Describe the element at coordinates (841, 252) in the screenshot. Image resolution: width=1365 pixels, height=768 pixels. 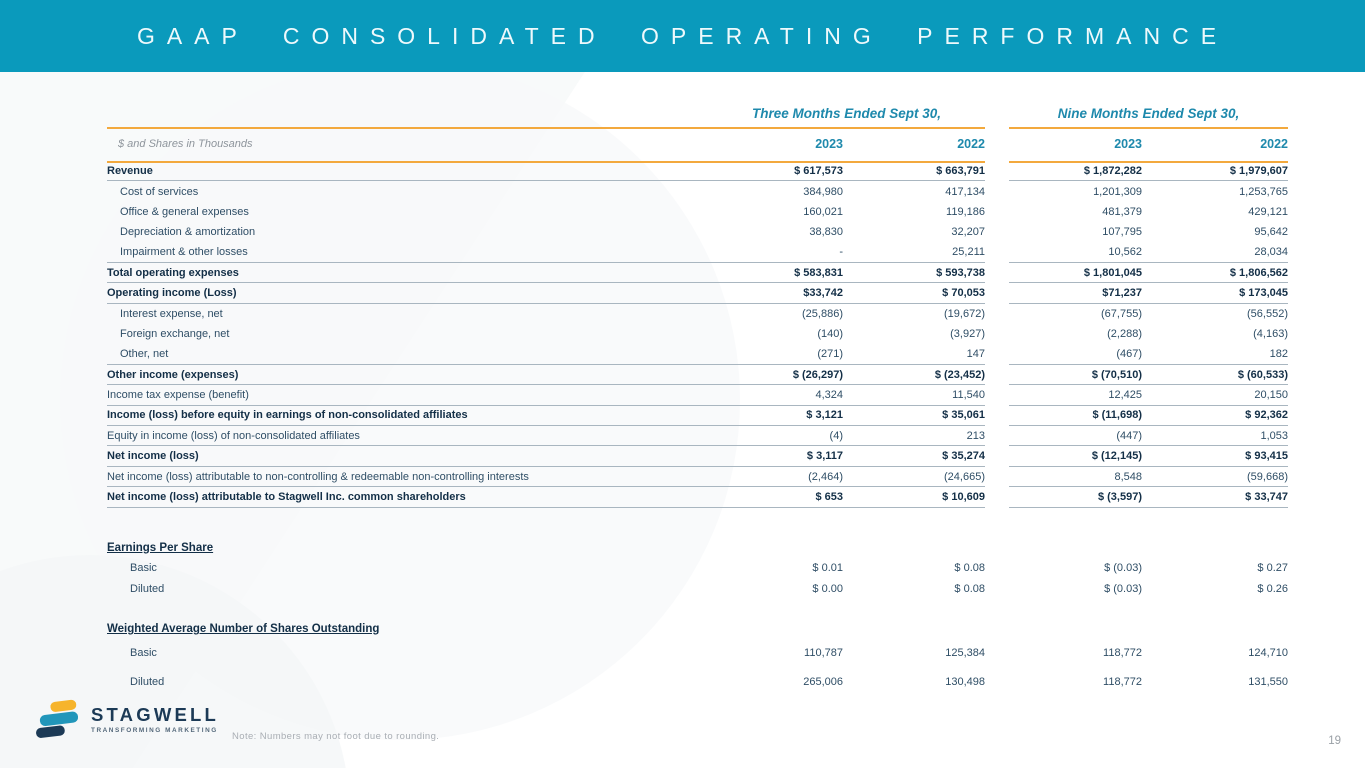
I see `row-value: -` at that location.